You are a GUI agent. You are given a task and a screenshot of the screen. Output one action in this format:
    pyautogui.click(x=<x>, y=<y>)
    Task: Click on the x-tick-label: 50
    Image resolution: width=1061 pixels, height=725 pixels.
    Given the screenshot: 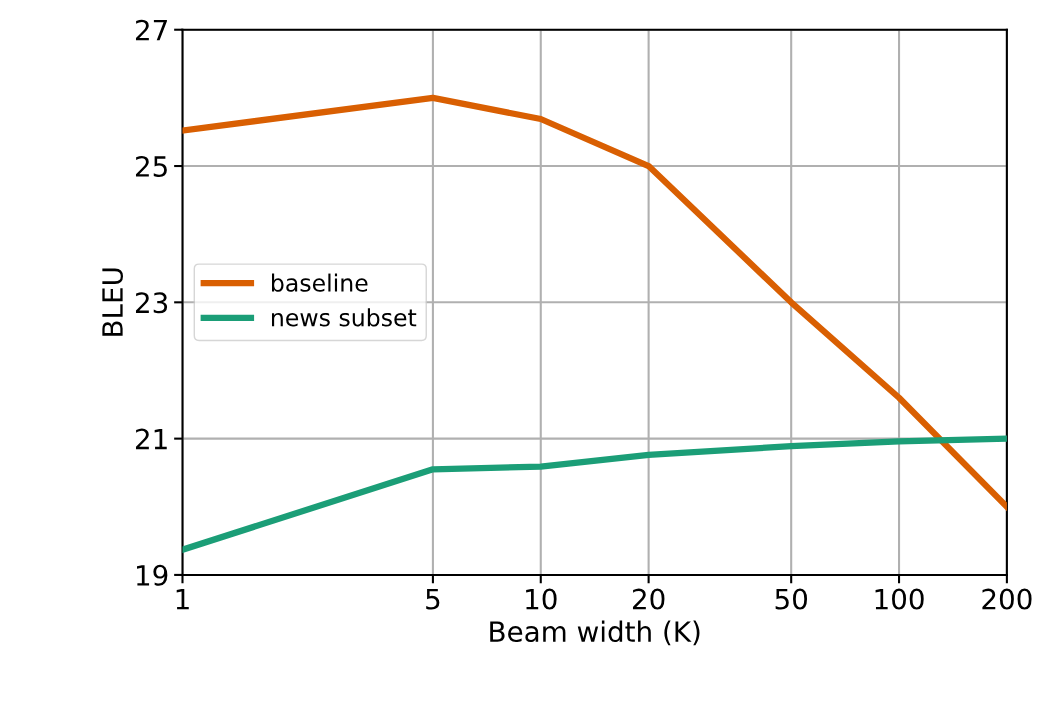 What is the action you would take?
    pyautogui.click(x=791, y=599)
    